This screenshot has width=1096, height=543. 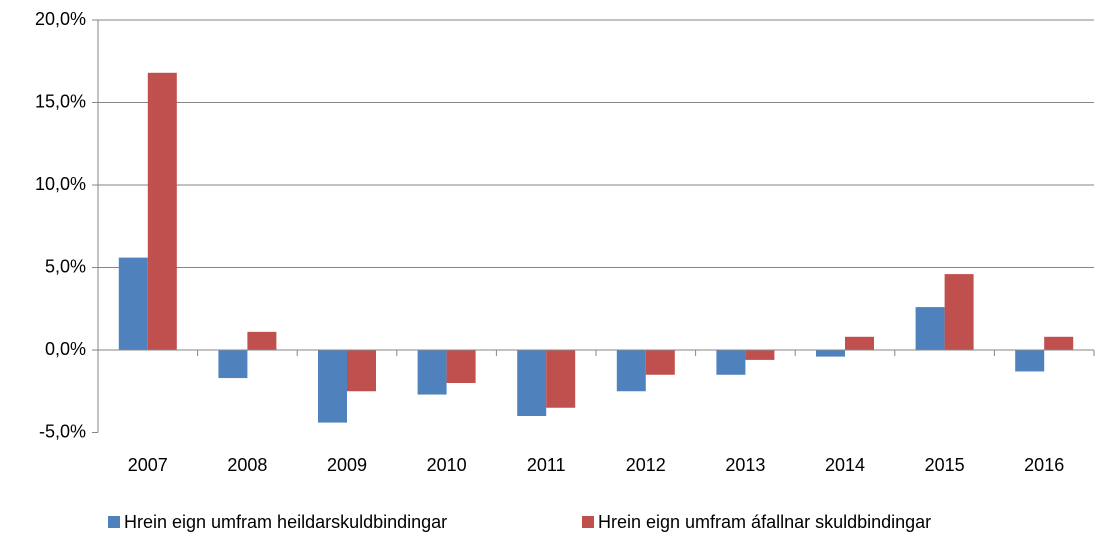 What do you see at coordinates (945, 465) in the screenshot?
I see `x-tick-label: 2015` at bounding box center [945, 465].